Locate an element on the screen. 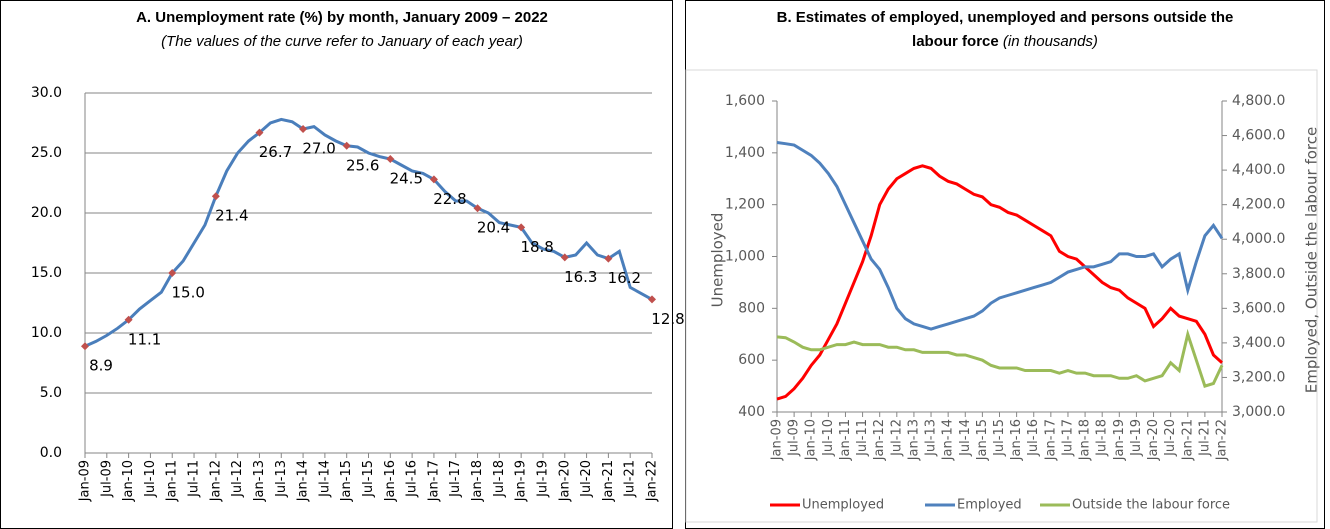 Image resolution: width=1330 pixels, height=529 pixels. x-tick-label: Jul-10 is located at coordinates (150, 479).